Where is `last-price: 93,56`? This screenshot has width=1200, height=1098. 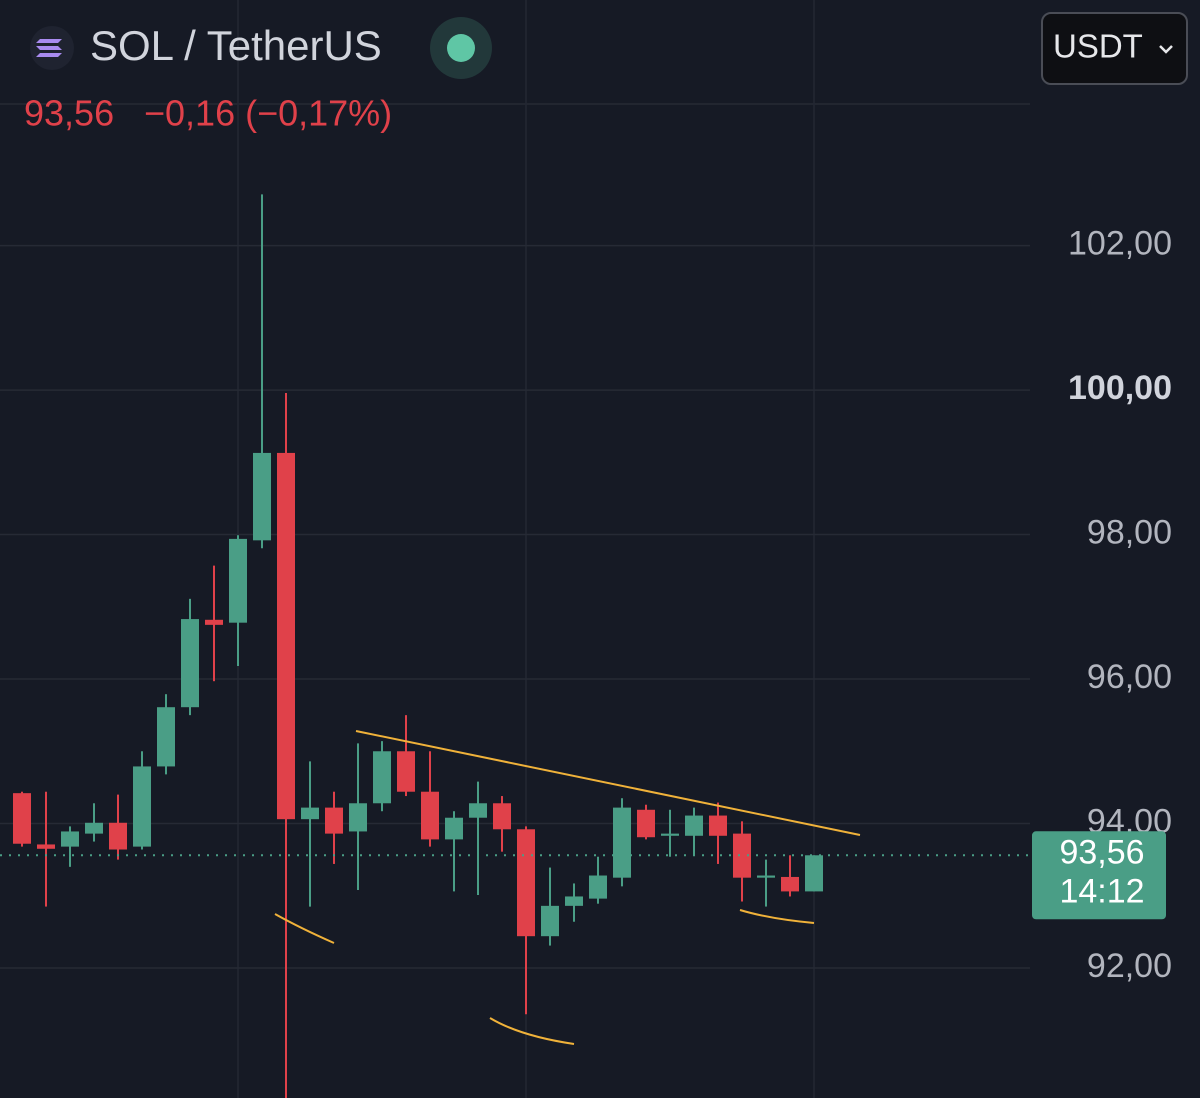 last-price: 93,56 is located at coordinates (69, 113).